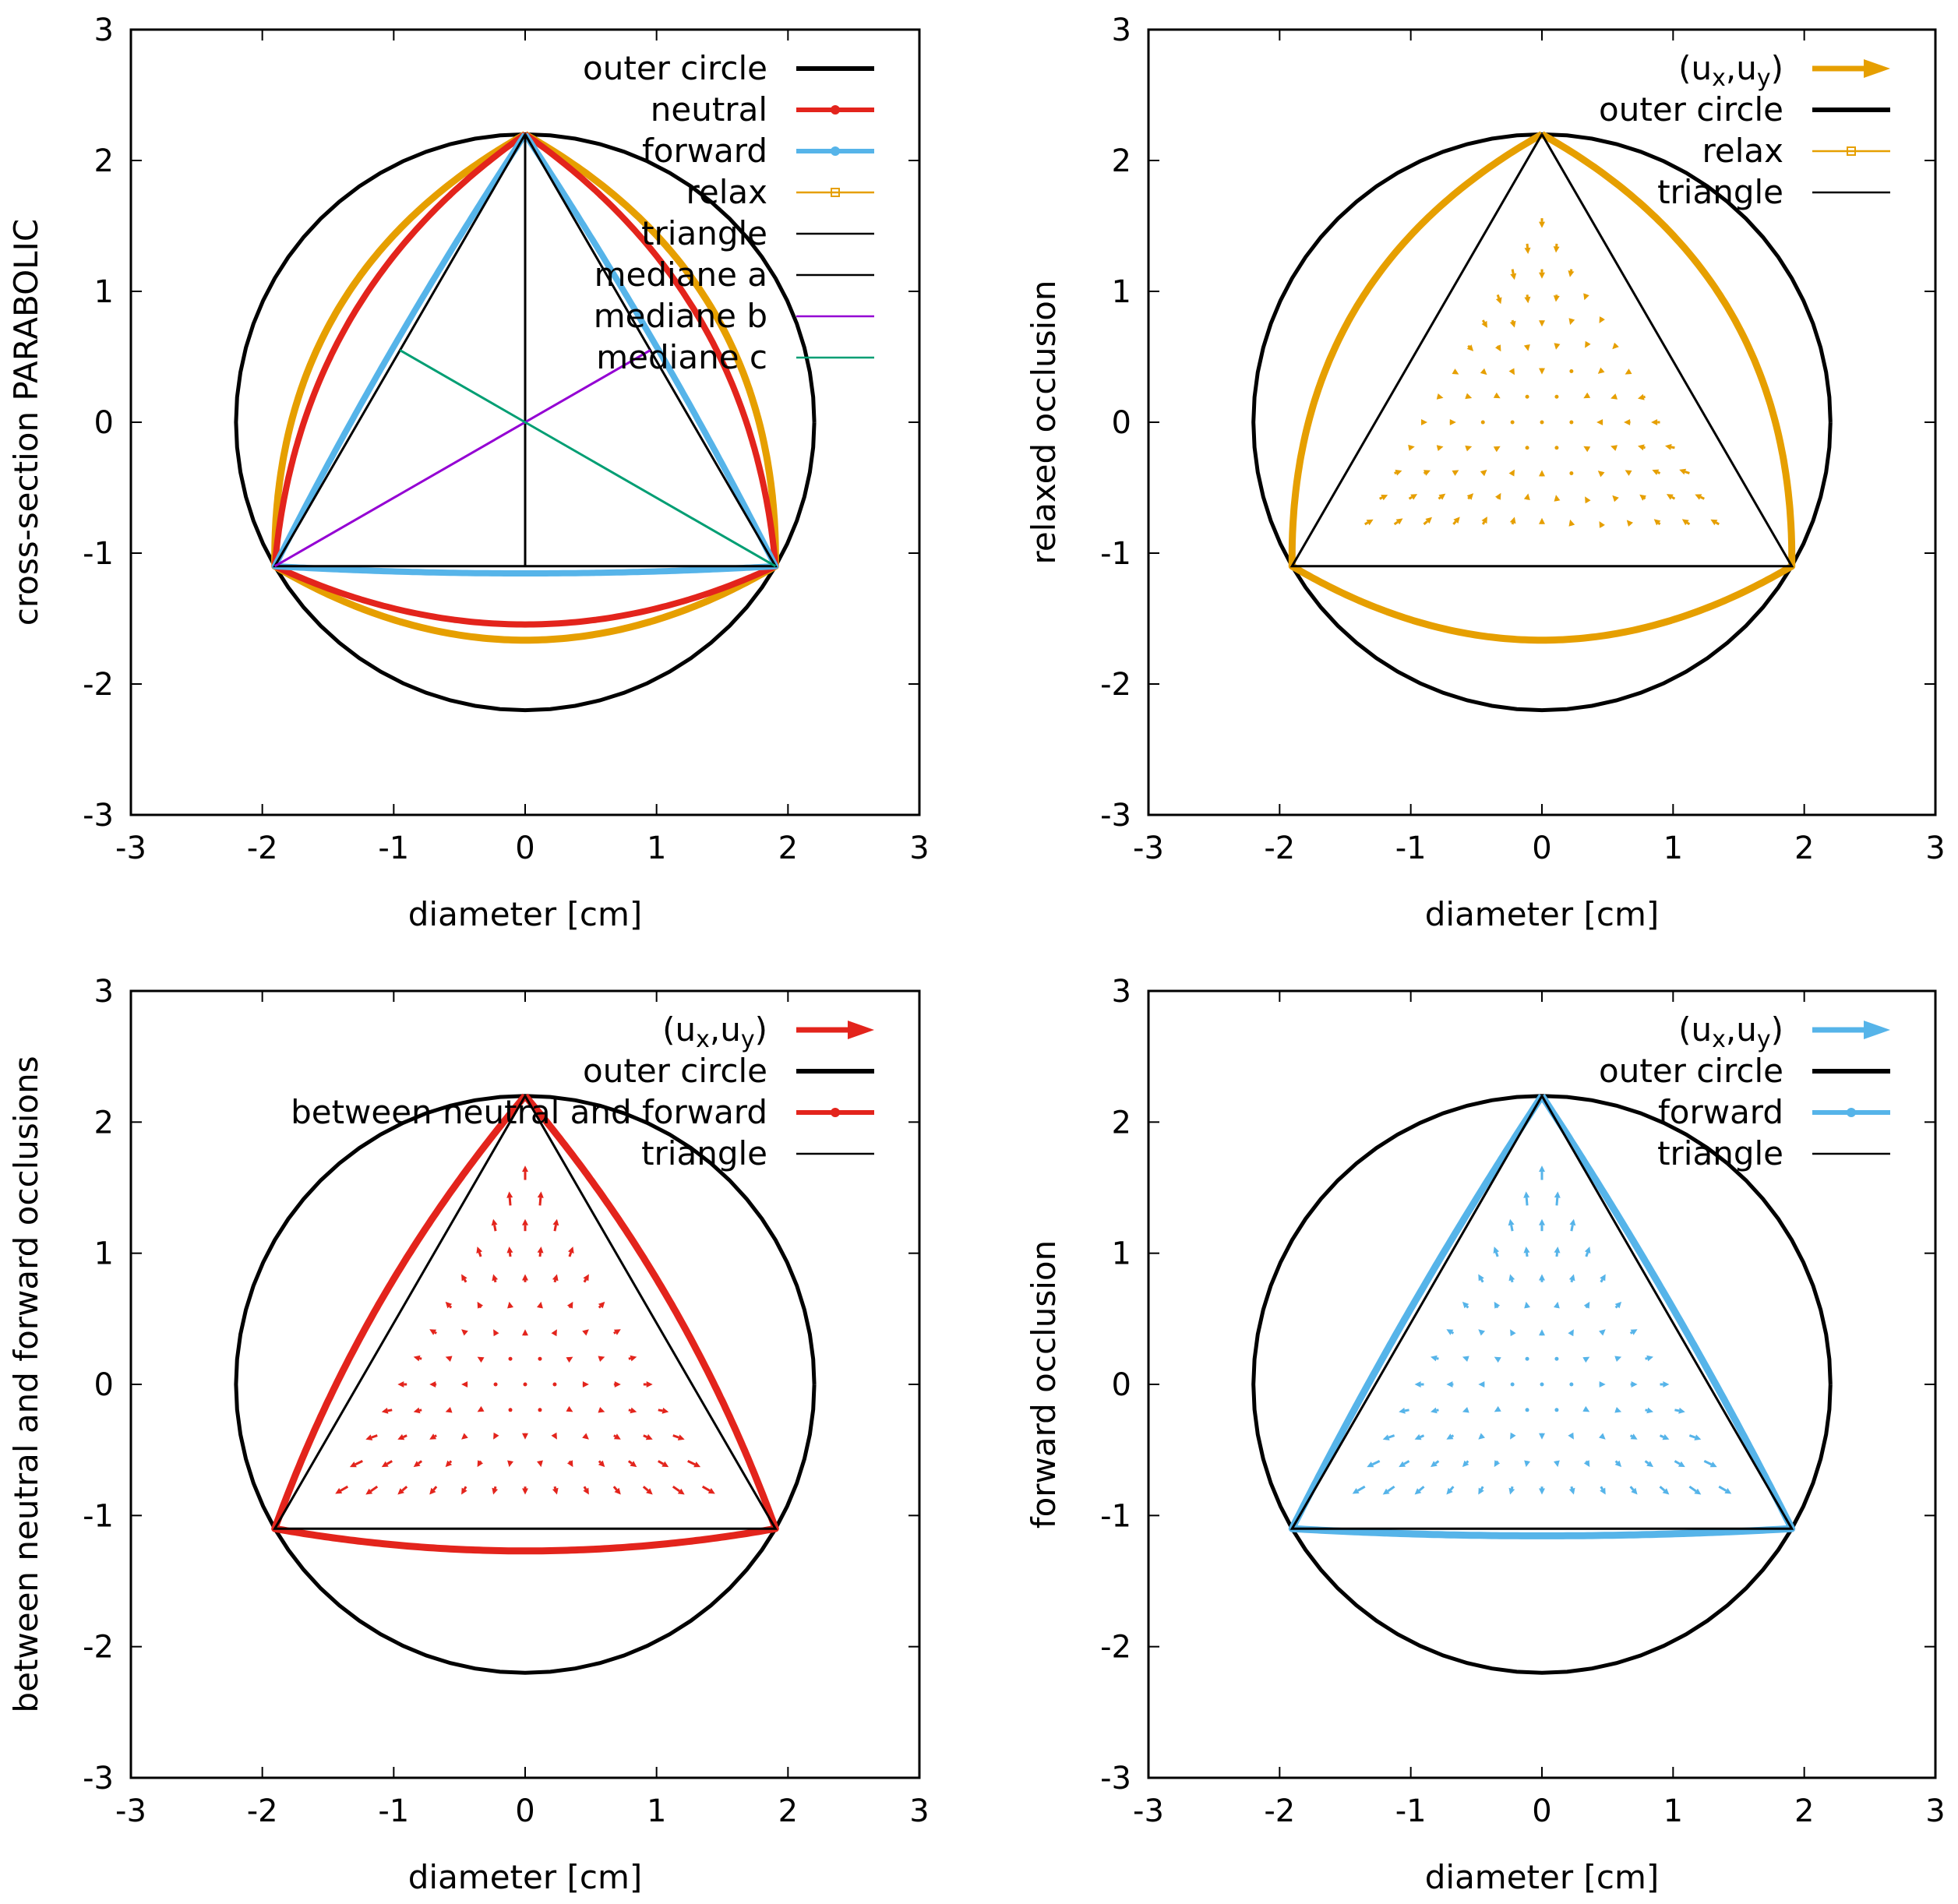  Describe the element at coordinates (704, 233) in the screenshot. I see `legend-label: triangle` at that location.